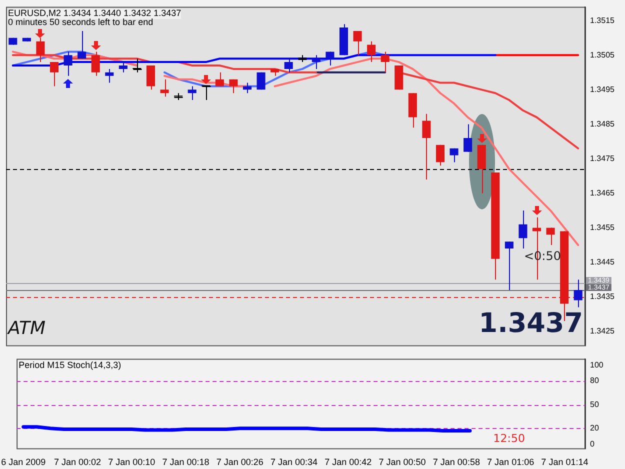 Image resolution: width=625 pixels, height=469 pixels. I want to click on x-tick-label: 7 Jan 00:58, so click(456, 462).